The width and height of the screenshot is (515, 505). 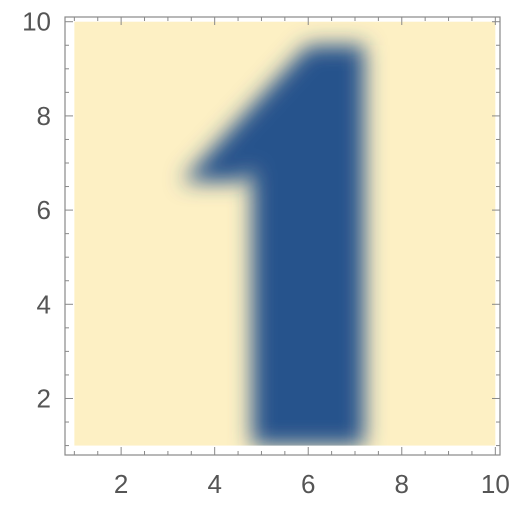 What do you see at coordinates (121, 484) in the screenshot?
I see `x-tick-label: 2` at bounding box center [121, 484].